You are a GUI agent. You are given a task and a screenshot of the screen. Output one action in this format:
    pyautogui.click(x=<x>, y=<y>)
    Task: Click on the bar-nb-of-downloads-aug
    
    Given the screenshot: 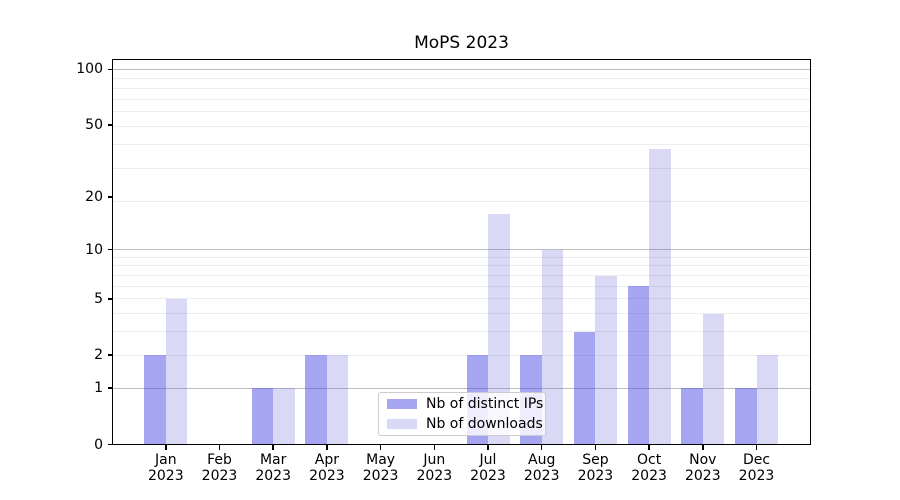 What is the action you would take?
    pyautogui.click(x=552, y=347)
    